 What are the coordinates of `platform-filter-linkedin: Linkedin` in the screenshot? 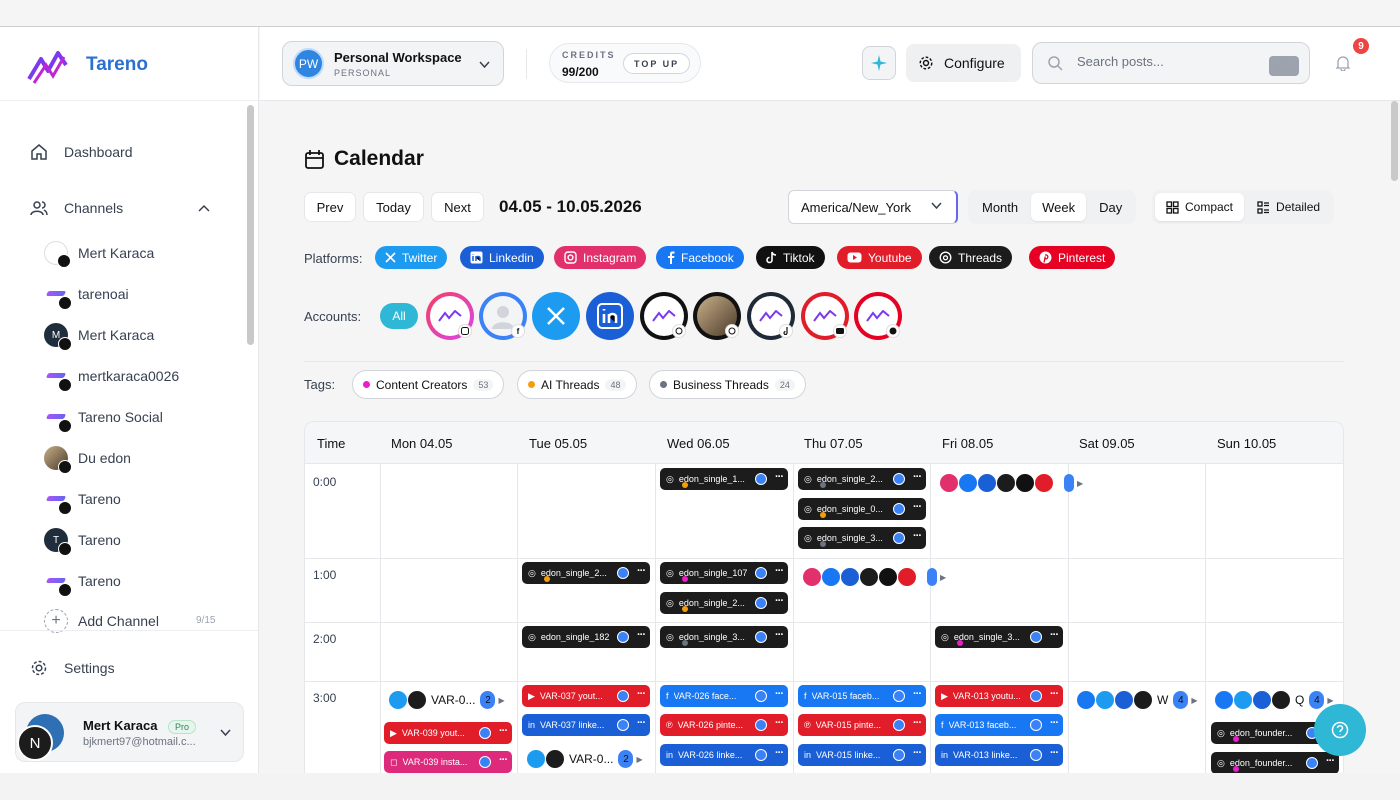 It's located at (502, 257).